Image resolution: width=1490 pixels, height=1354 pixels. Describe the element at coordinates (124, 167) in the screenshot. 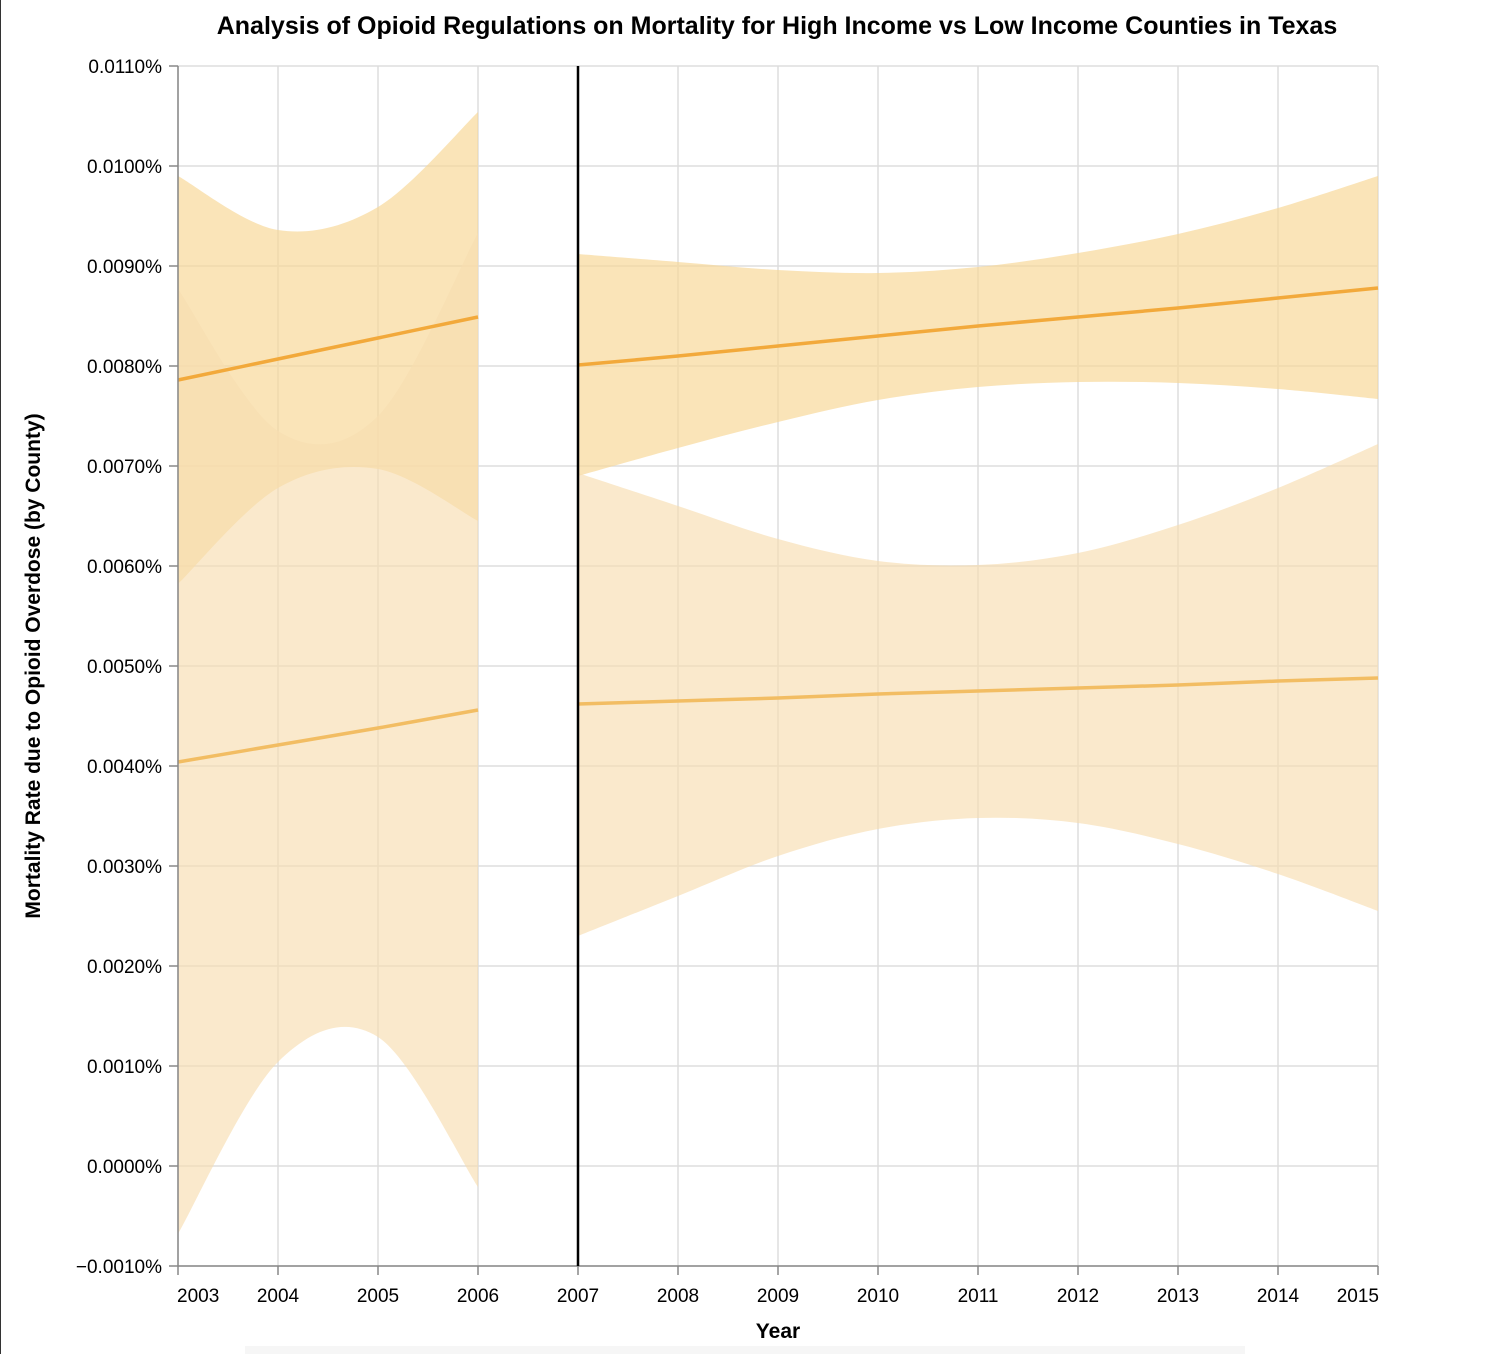

I see `y-tick-label: 0.0100%` at that location.